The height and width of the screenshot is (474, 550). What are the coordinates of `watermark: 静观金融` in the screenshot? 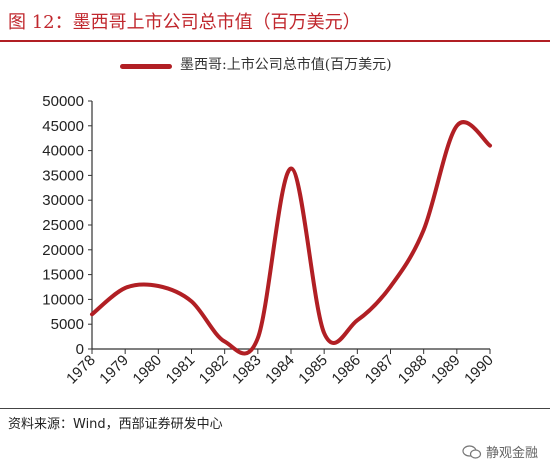 It's located at (500, 451).